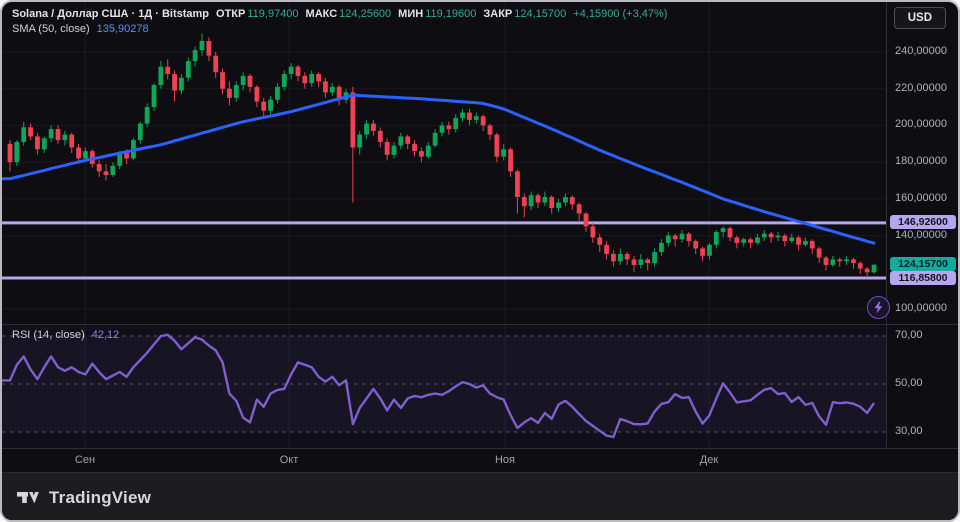 This screenshot has width=960, height=522. What do you see at coordinates (105, 335) in the screenshot?
I see `rsi-value: 42,12` at bounding box center [105, 335].